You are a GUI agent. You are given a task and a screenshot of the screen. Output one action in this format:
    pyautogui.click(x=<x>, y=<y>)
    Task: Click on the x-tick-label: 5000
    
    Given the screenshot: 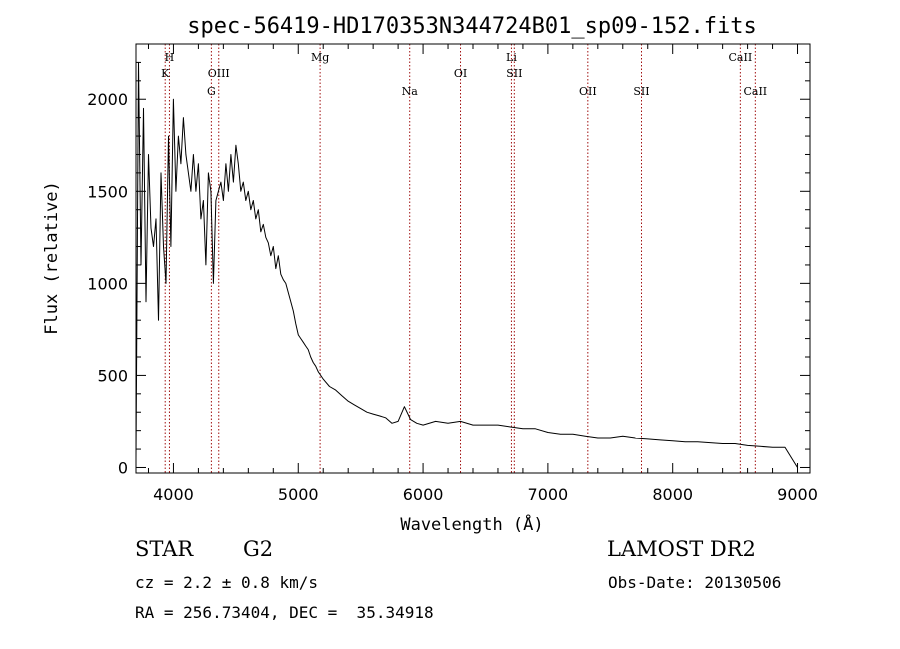 What is the action you would take?
    pyautogui.click(x=298, y=494)
    